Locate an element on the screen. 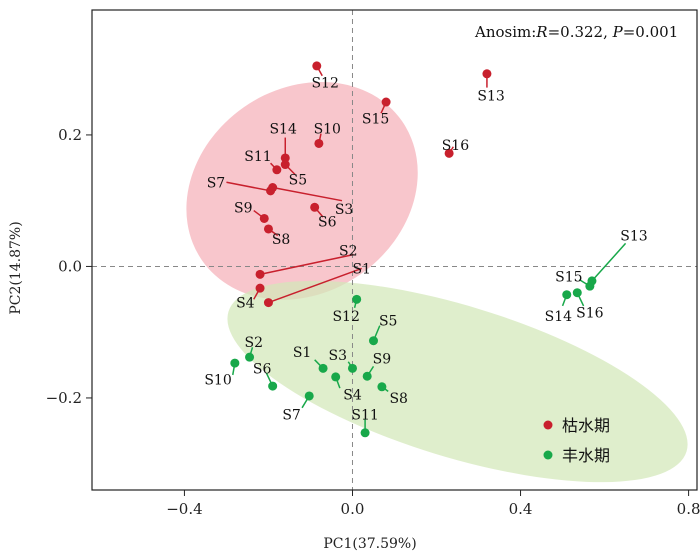 This screenshot has height=556, width=700. point-wet-s2 is located at coordinates (250, 357).